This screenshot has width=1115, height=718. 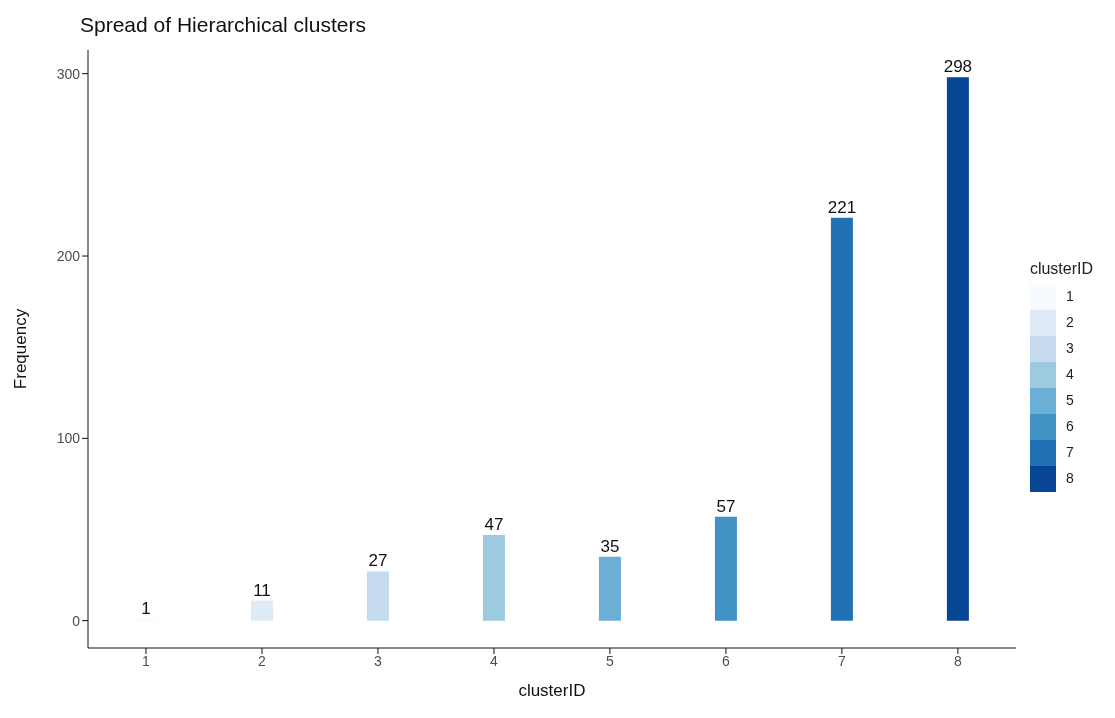 I want to click on y-tick-label: 0, so click(x=76, y=620).